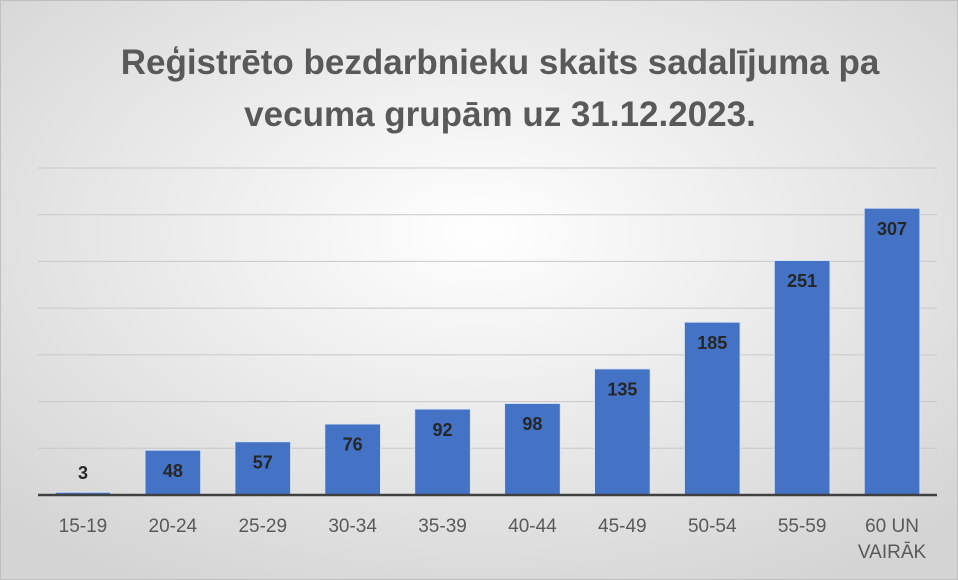 Image resolution: width=958 pixels, height=580 pixels. Describe the element at coordinates (622, 526) in the screenshot. I see `x-tick-label: 45-49` at that location.